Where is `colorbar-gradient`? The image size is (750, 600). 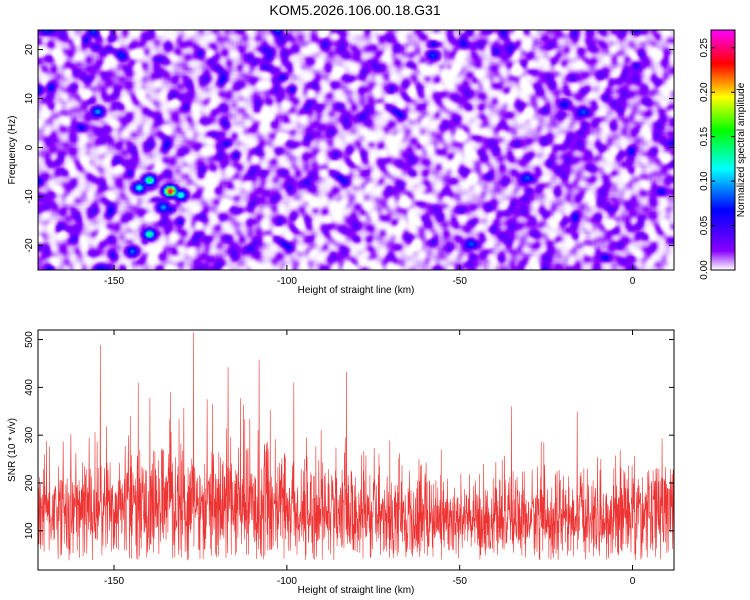 colorbar-gradient is located at coordinates (723, 150).